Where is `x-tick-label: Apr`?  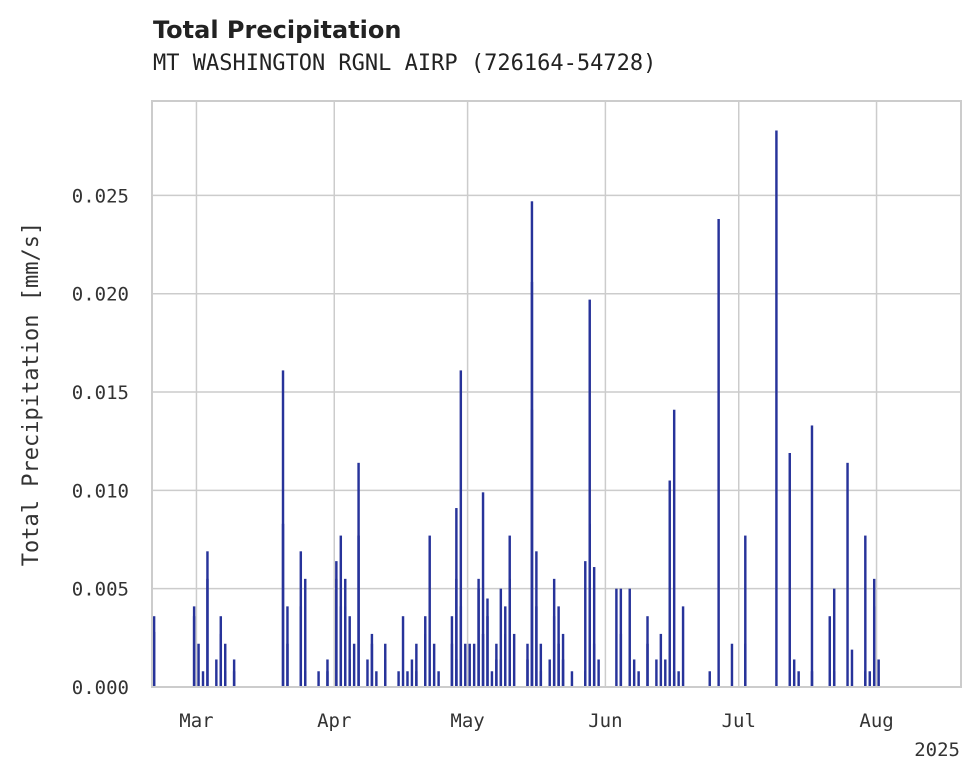 x-tick-label: Apr is located at coordinates (334, 721).